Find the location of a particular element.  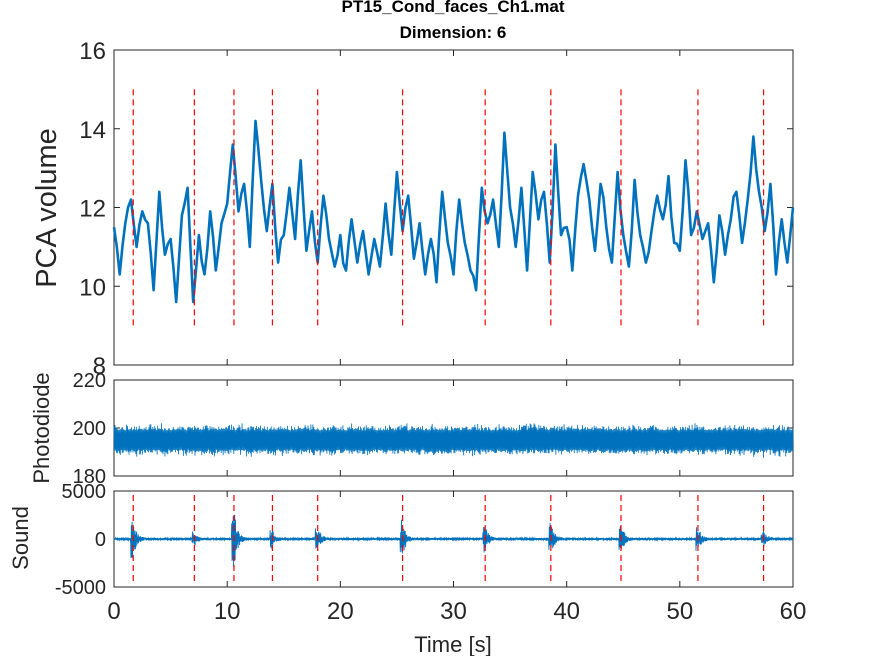

y-tick-label: 180 is located at coordinates (89, 477).